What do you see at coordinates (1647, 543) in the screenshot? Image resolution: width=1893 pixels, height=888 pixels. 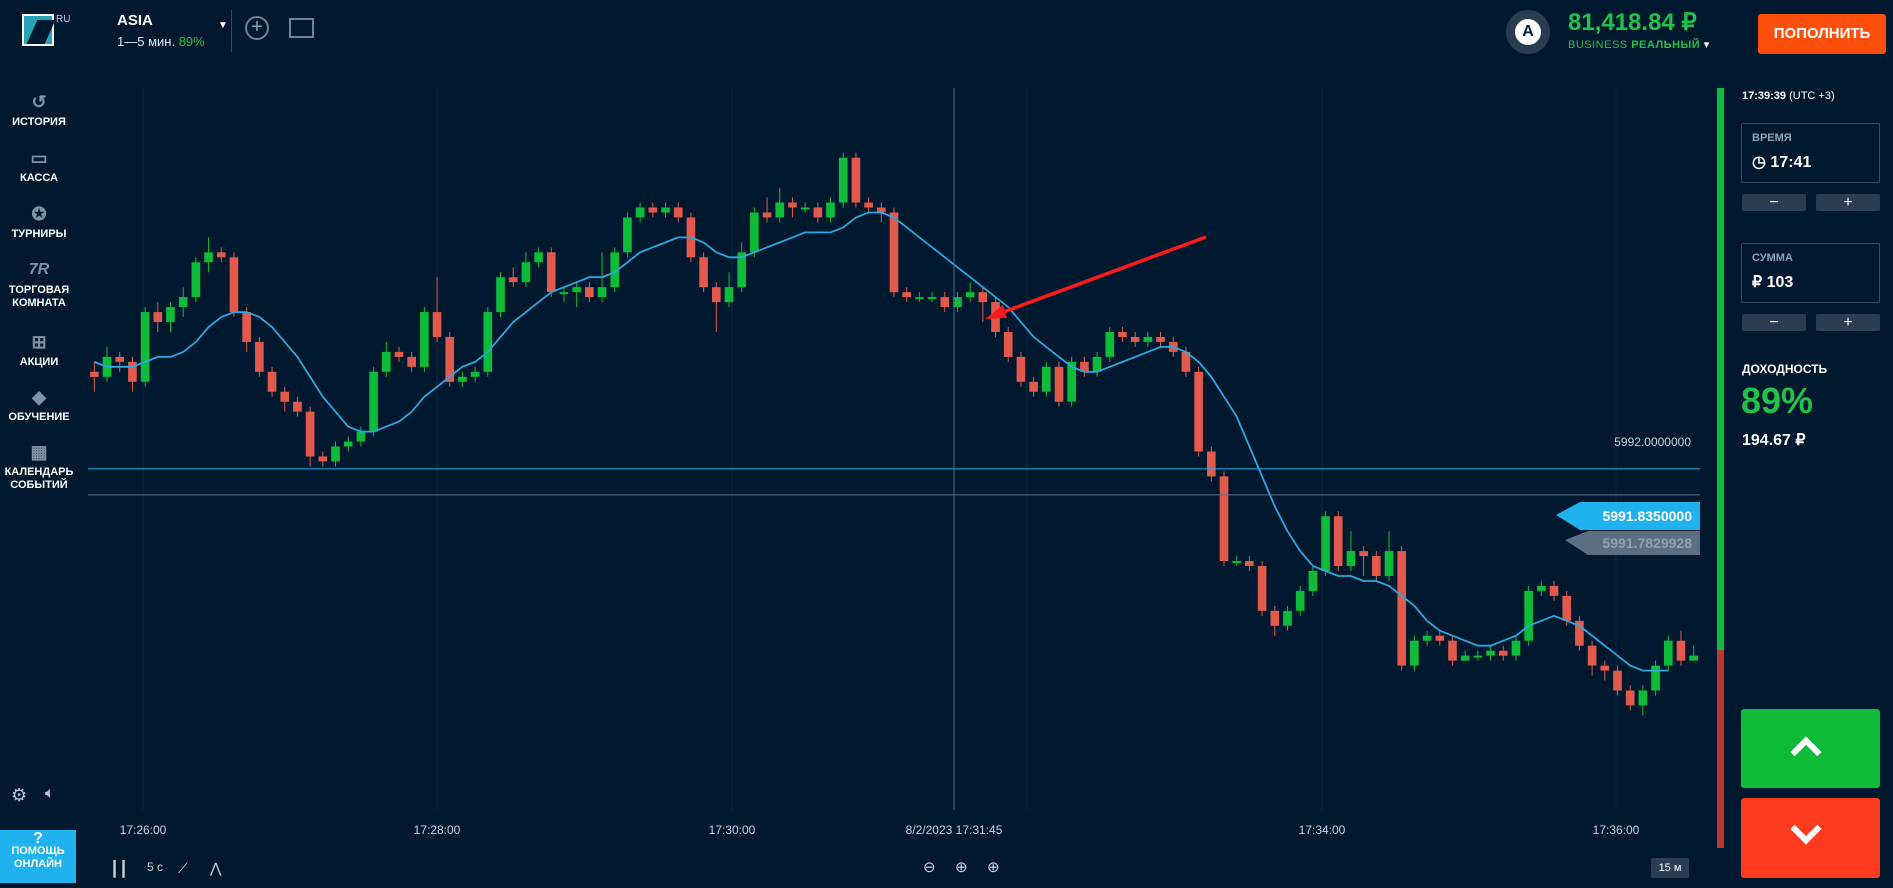 I see `strike-price-value: 5991.7829928` at bounding box center [1647, 543].